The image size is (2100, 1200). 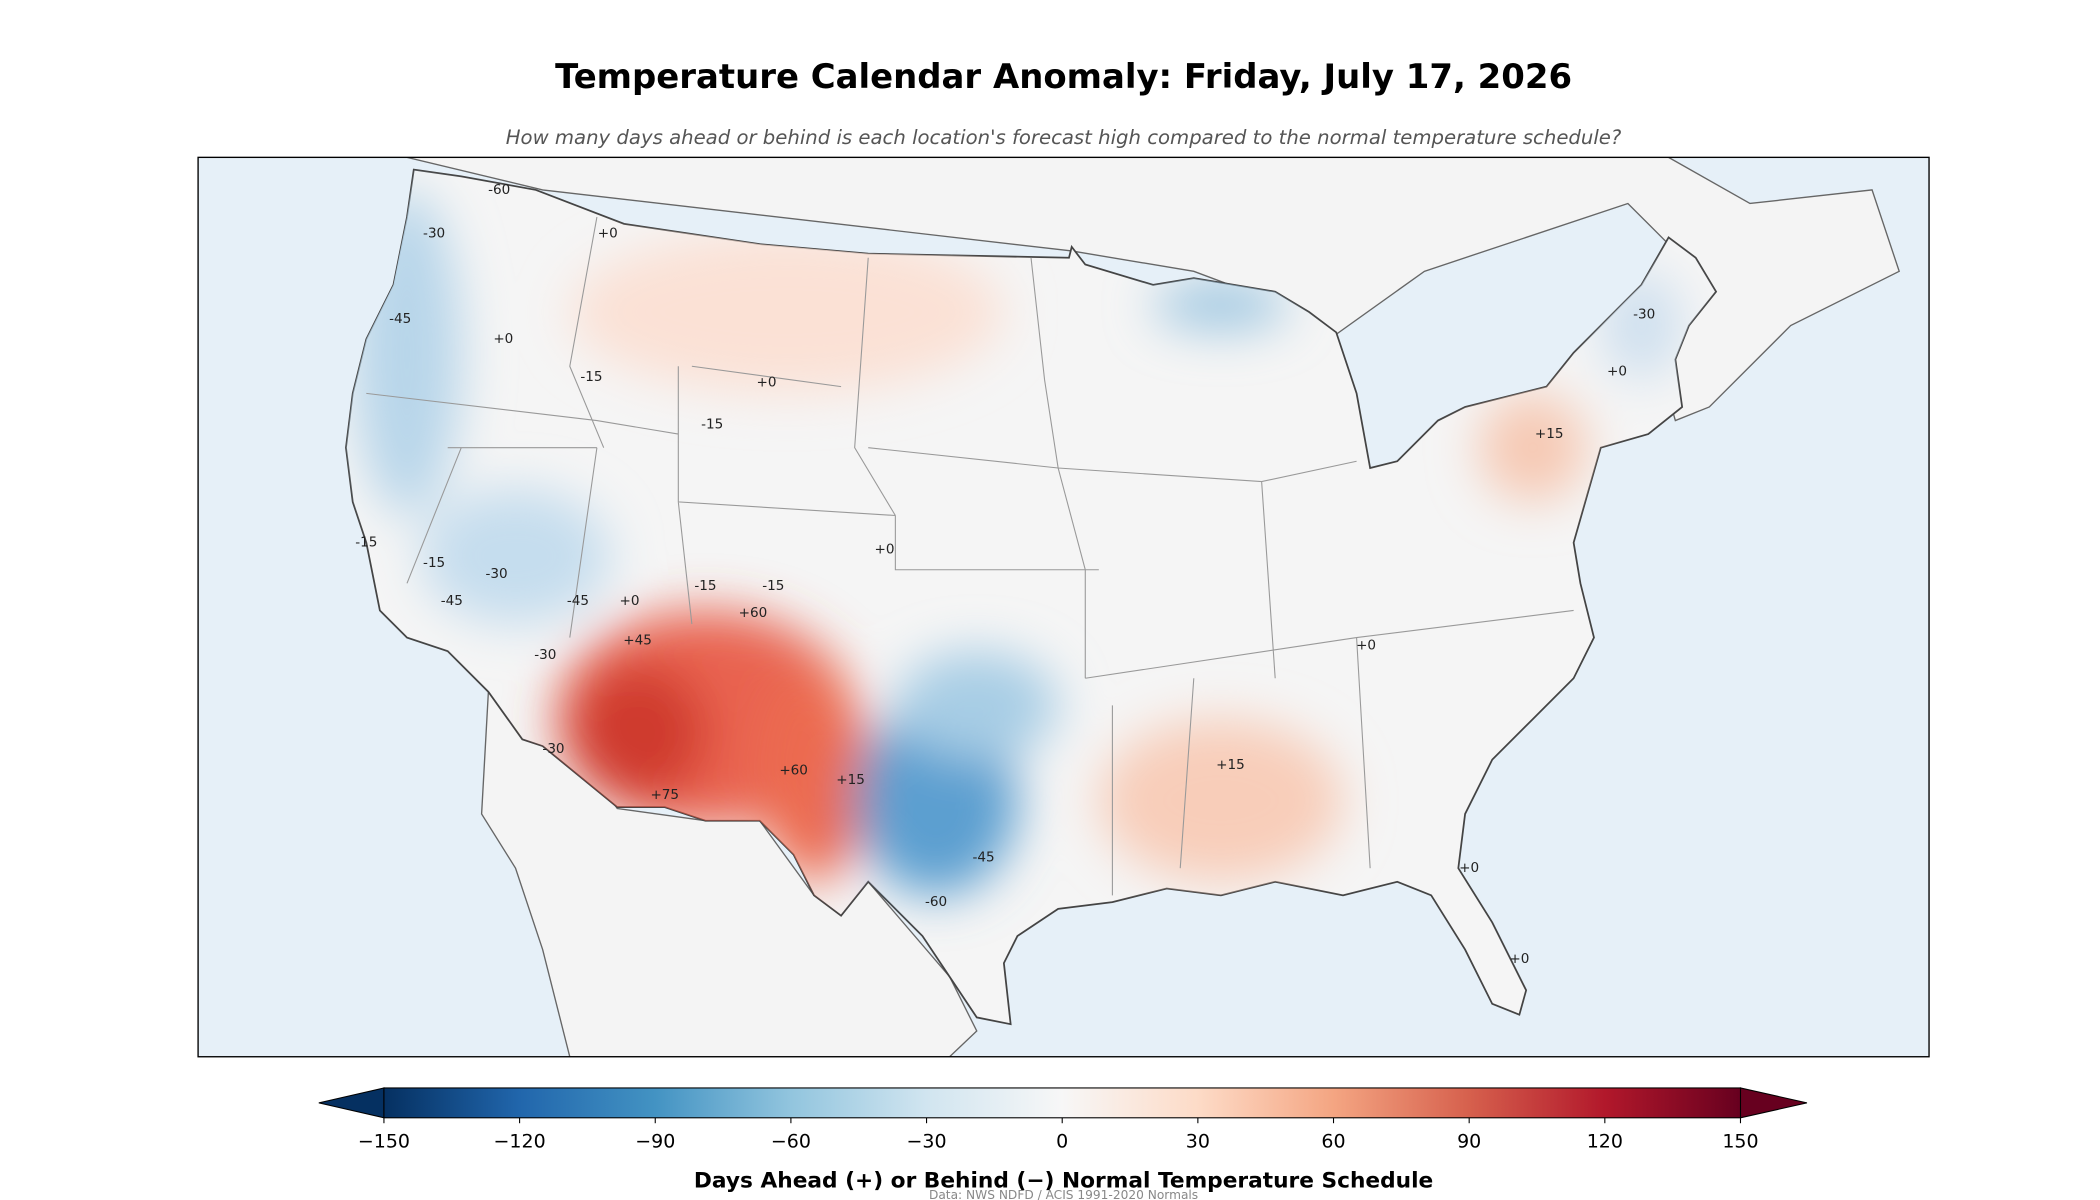 I want to click on colorbar-tick-label: −120, so click(x=520, y=1142).